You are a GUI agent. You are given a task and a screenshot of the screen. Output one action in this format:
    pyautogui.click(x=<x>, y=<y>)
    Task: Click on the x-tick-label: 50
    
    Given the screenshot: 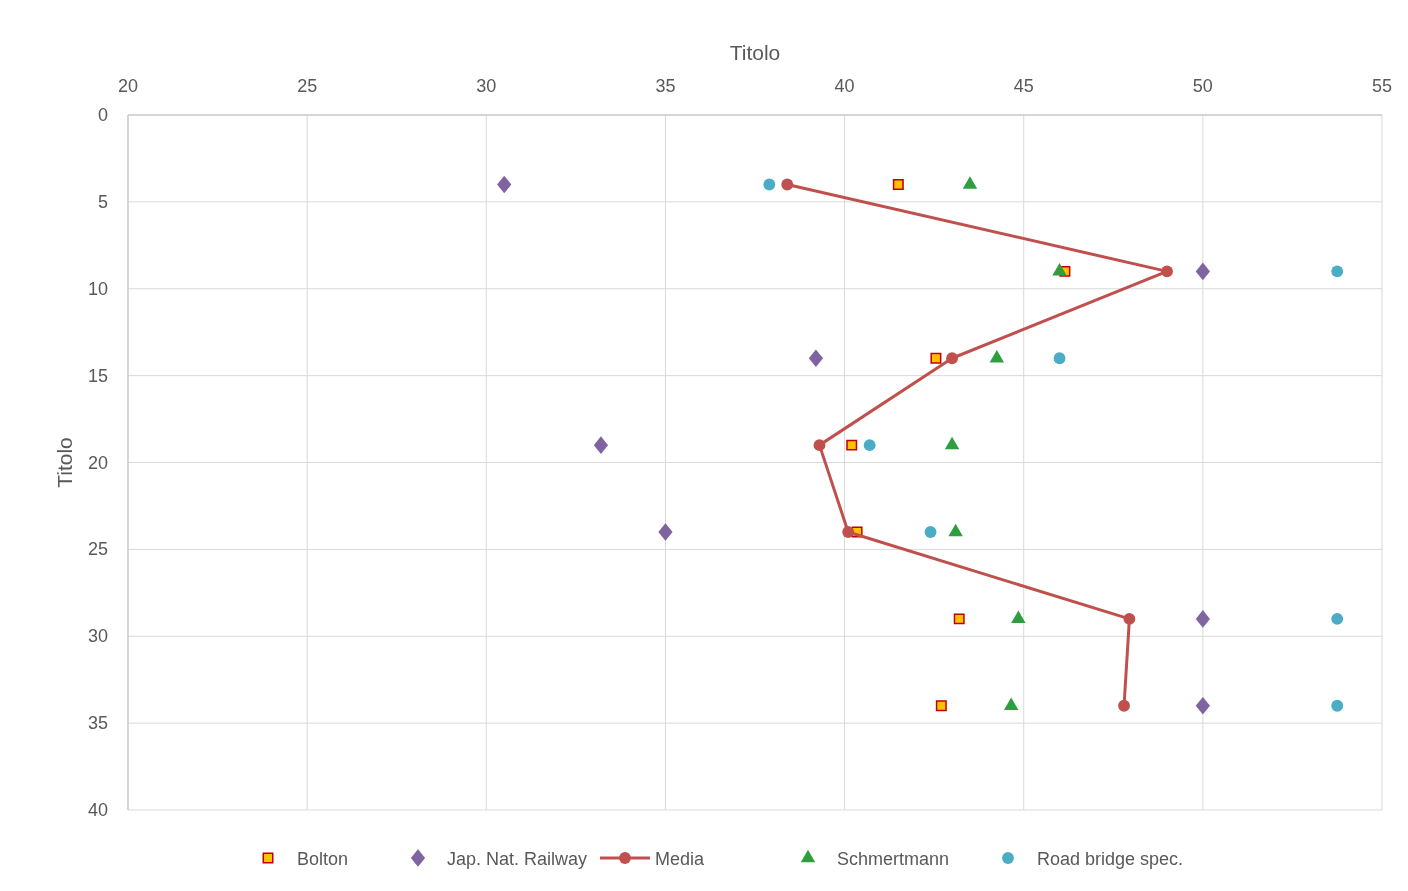 What is the action you would take?
    pyautogui.click(x=1202, y=86)
    